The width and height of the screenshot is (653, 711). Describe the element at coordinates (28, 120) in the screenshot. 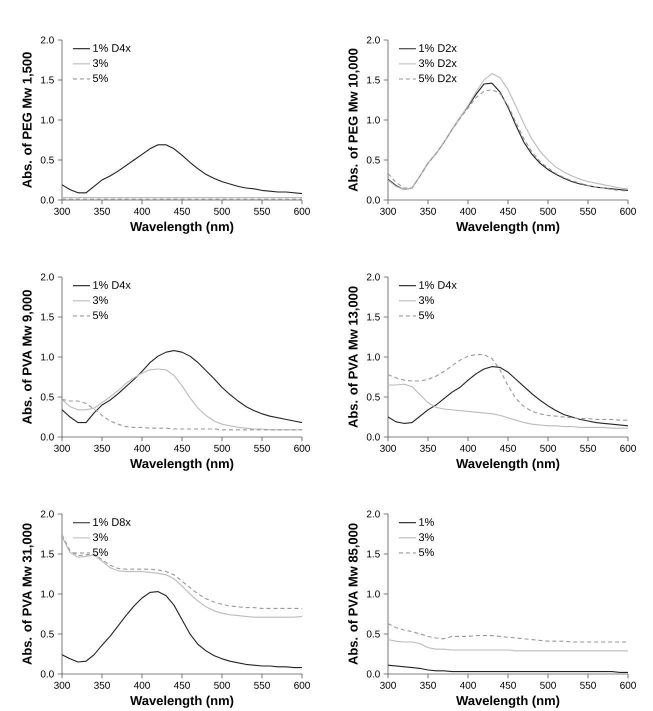

I see `y-axis-title: Abs. of PEG Mw 1,500` at that location.